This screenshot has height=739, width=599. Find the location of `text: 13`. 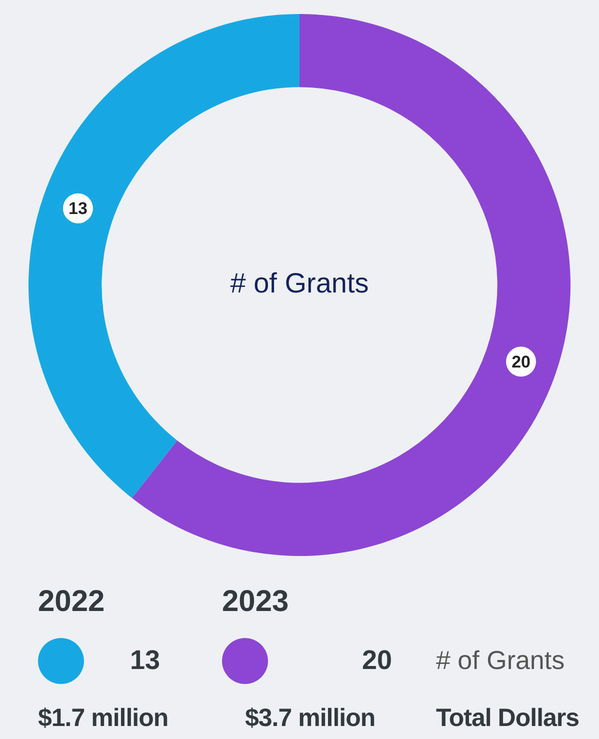

text: 13 is located at coordinates (144, 660).